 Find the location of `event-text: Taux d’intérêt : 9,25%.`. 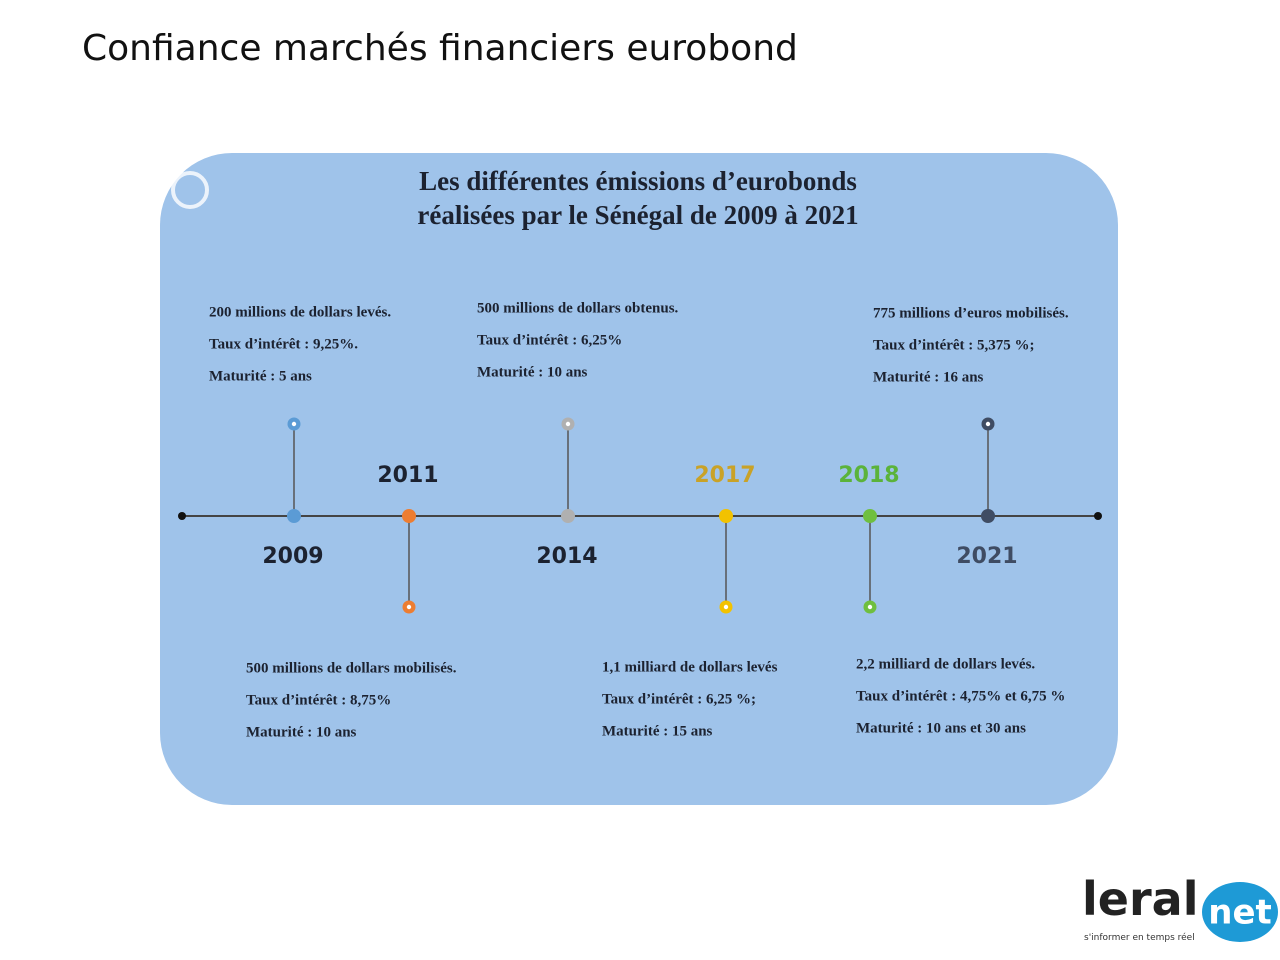

event-text: Taux d’intérêt : 9,25%. is located at coordinates (283, 344).